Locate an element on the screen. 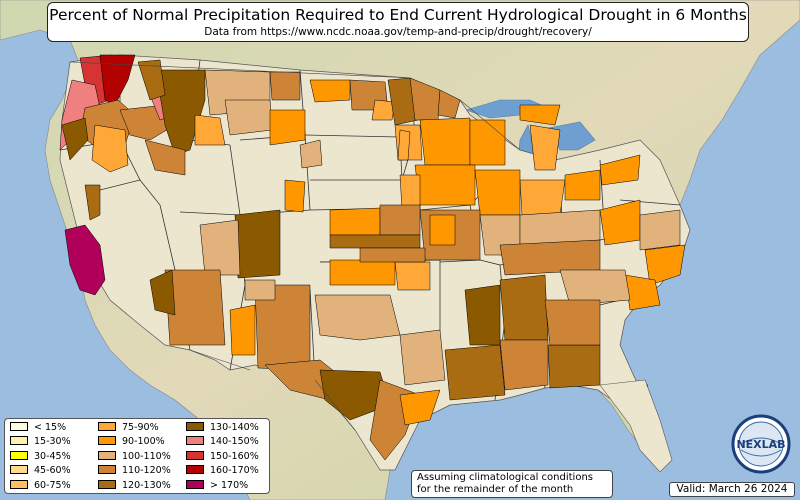 The width and height of the screenshot is (800, 500). legend-item: 160-170% is located at coordinates (222, 471).